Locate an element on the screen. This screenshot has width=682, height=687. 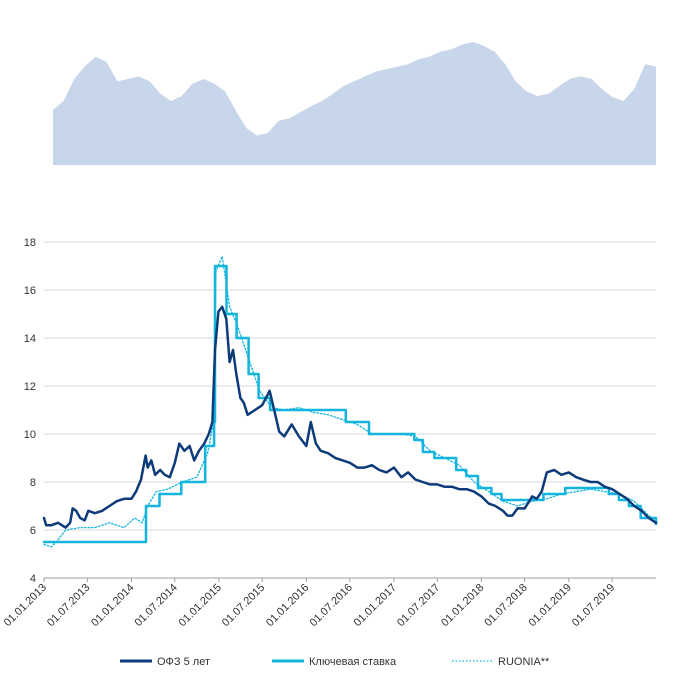
x-tick-label: 01.01.2017 is located at coordinates (375, 605).